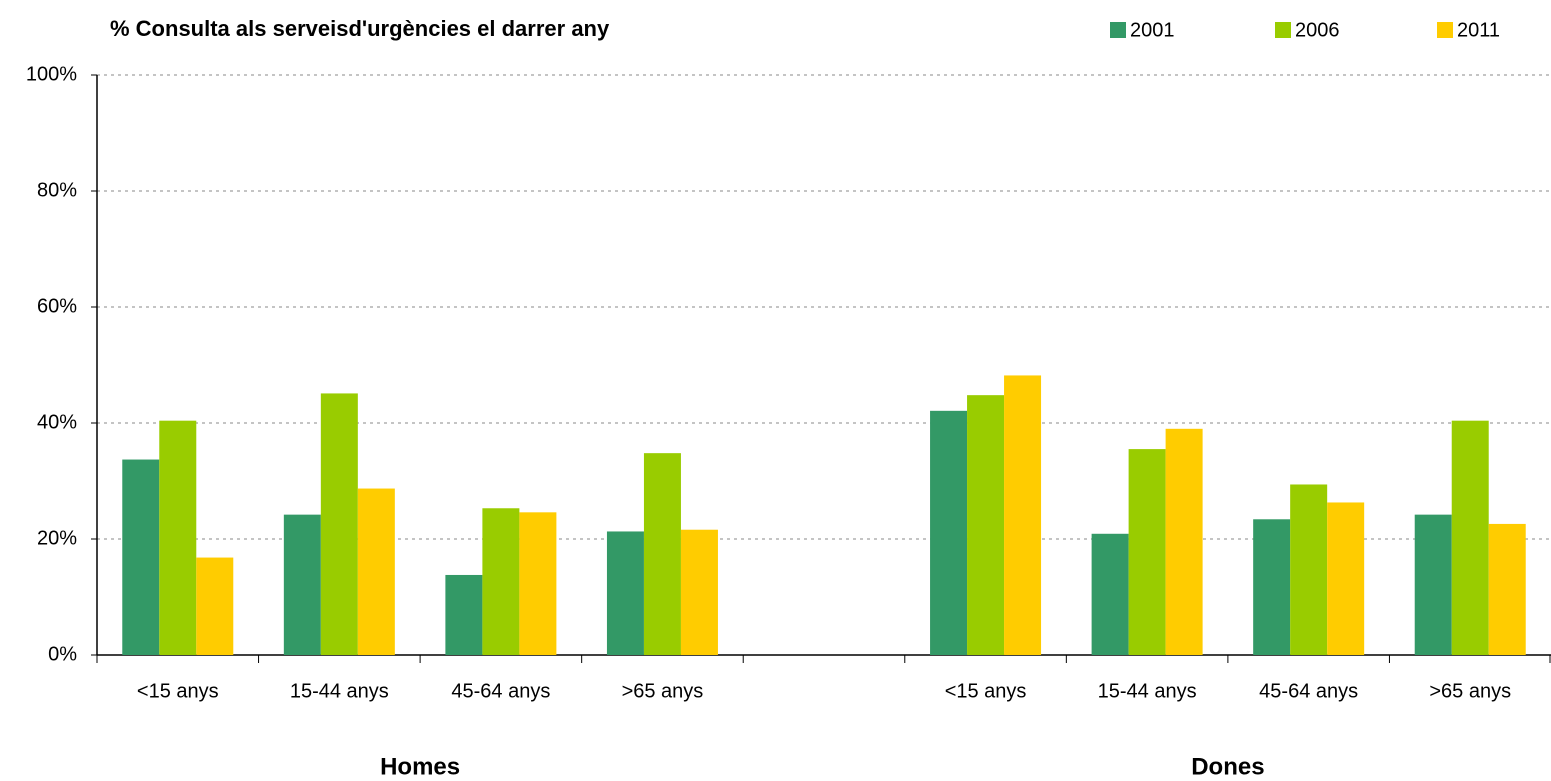 This screenshot has height=781, width=1551. Describe the element at coordinates (420, 766) in the screenshot. I see `group-label: Homes` at that location.